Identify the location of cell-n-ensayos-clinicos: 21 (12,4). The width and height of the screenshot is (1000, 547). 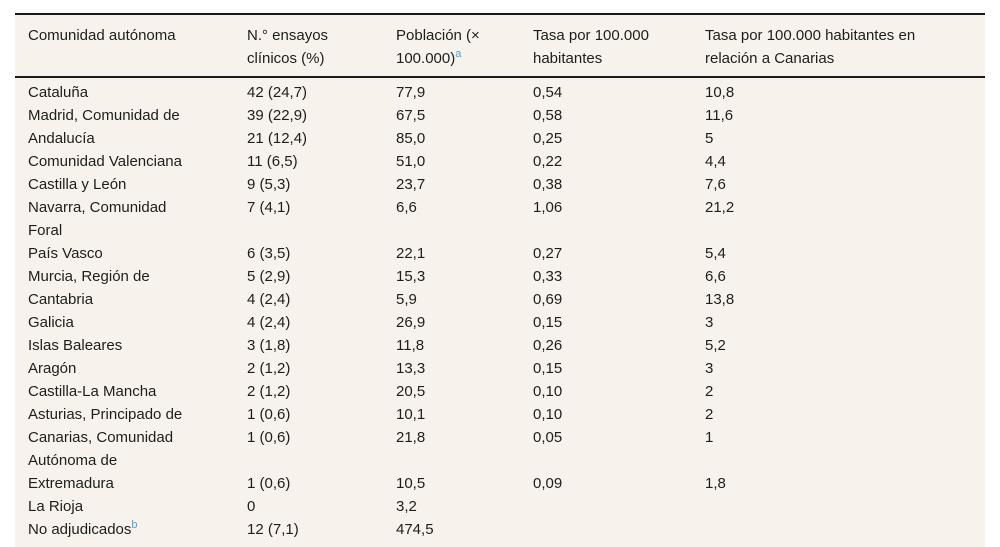
(308, 138).